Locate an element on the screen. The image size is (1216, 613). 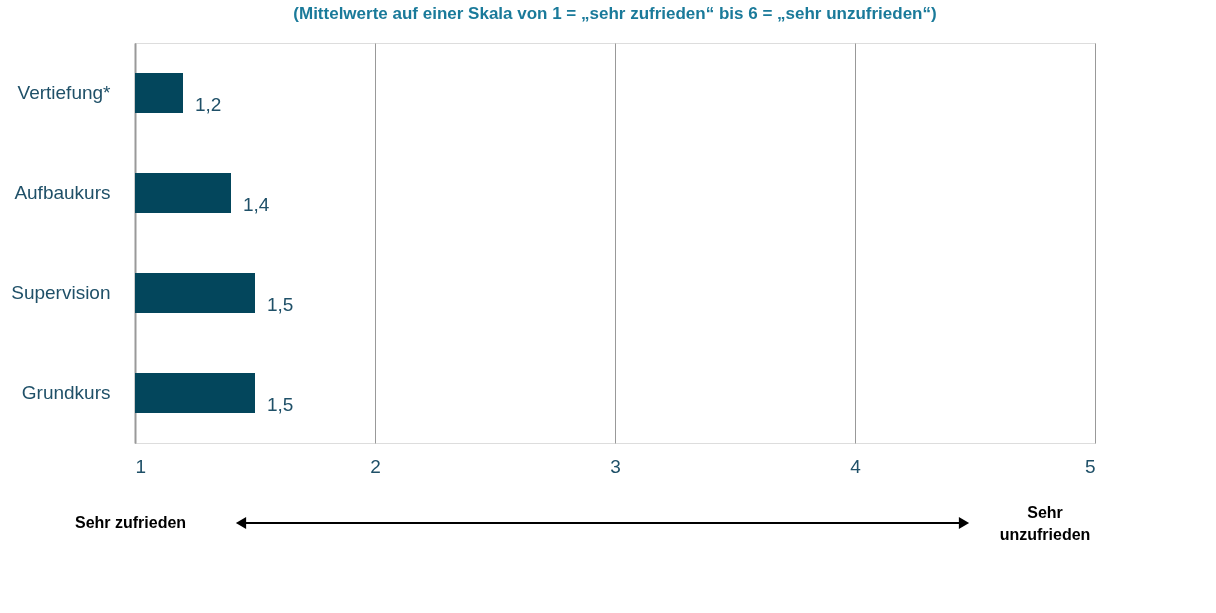
data-label: 1,2 is located at coordinates (208, 104).